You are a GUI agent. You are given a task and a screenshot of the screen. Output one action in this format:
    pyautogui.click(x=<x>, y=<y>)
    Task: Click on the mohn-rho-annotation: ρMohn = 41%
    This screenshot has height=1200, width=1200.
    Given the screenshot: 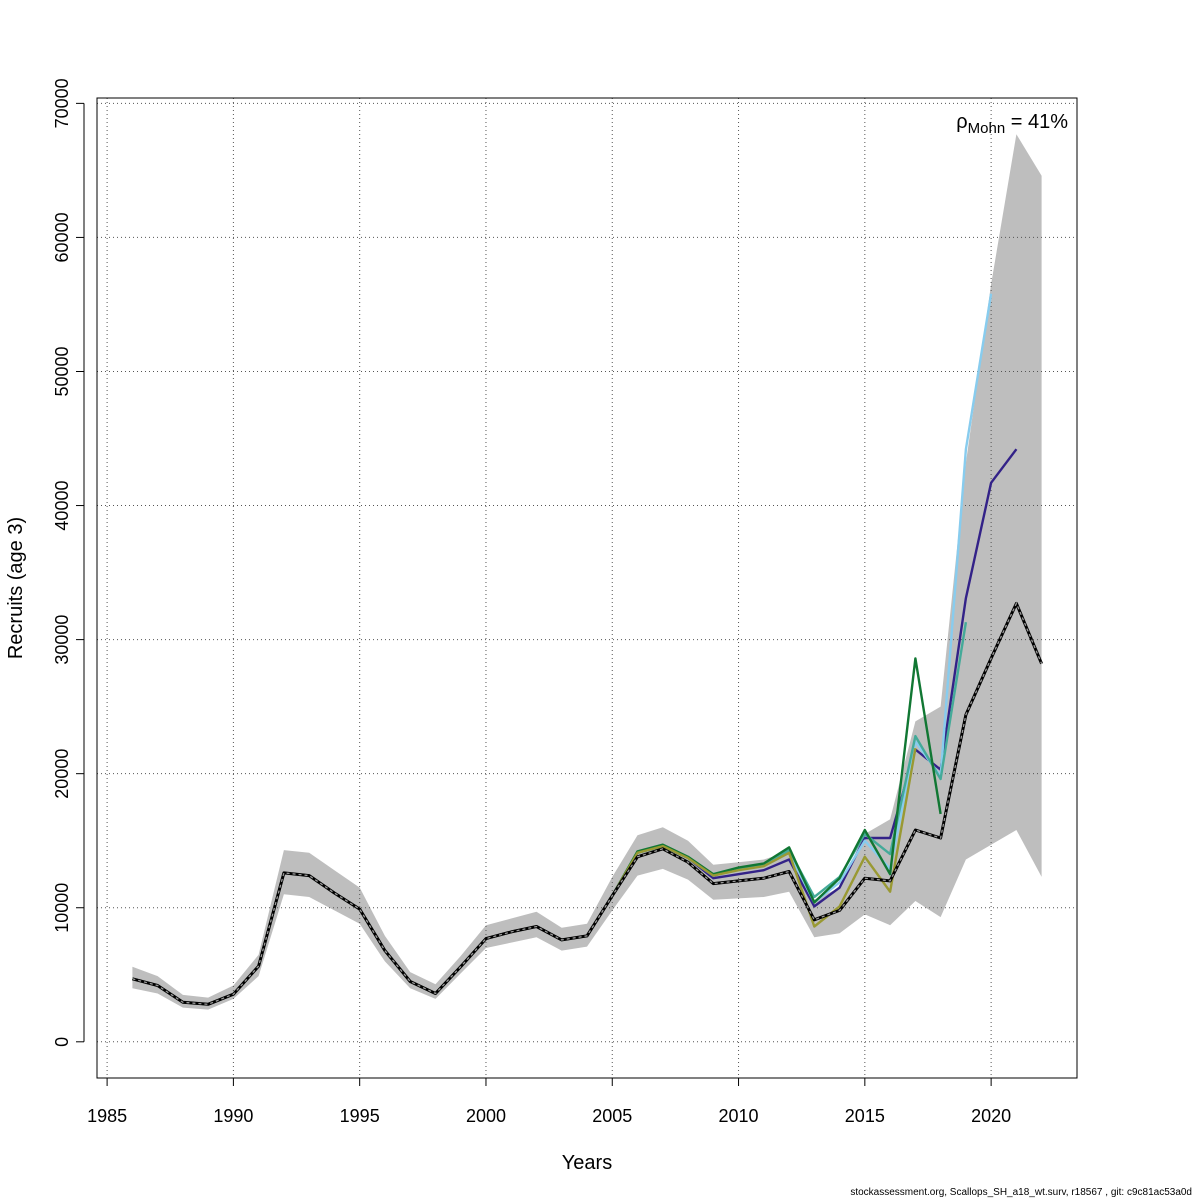 What is the action you would take?
    pyautogui.click(x=1012, y=124)
    